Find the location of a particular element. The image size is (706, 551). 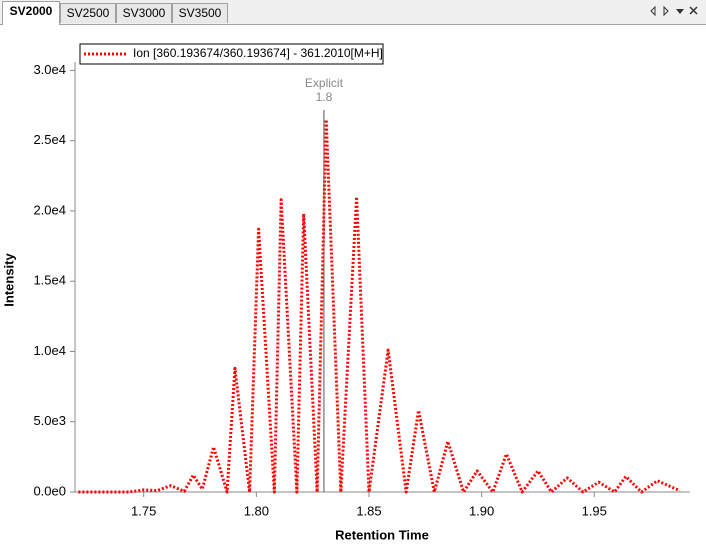

tab: SV3500 is located at coordinates (200, 13).